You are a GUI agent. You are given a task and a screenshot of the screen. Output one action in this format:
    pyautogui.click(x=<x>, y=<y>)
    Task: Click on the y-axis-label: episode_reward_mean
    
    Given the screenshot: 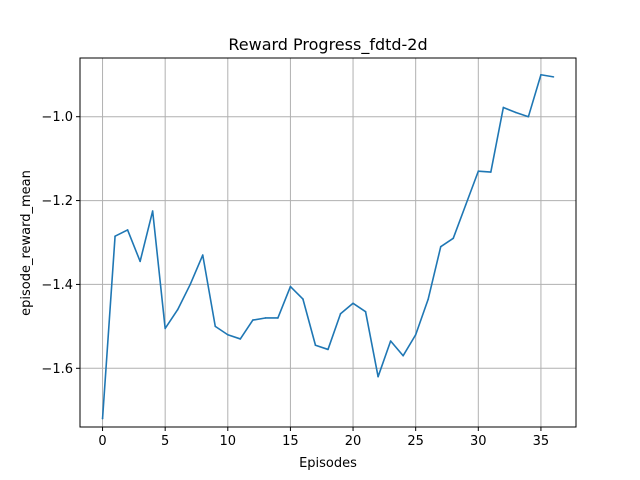 What is the action you would take?
    pyautogui.click(x=26, y=243)
    